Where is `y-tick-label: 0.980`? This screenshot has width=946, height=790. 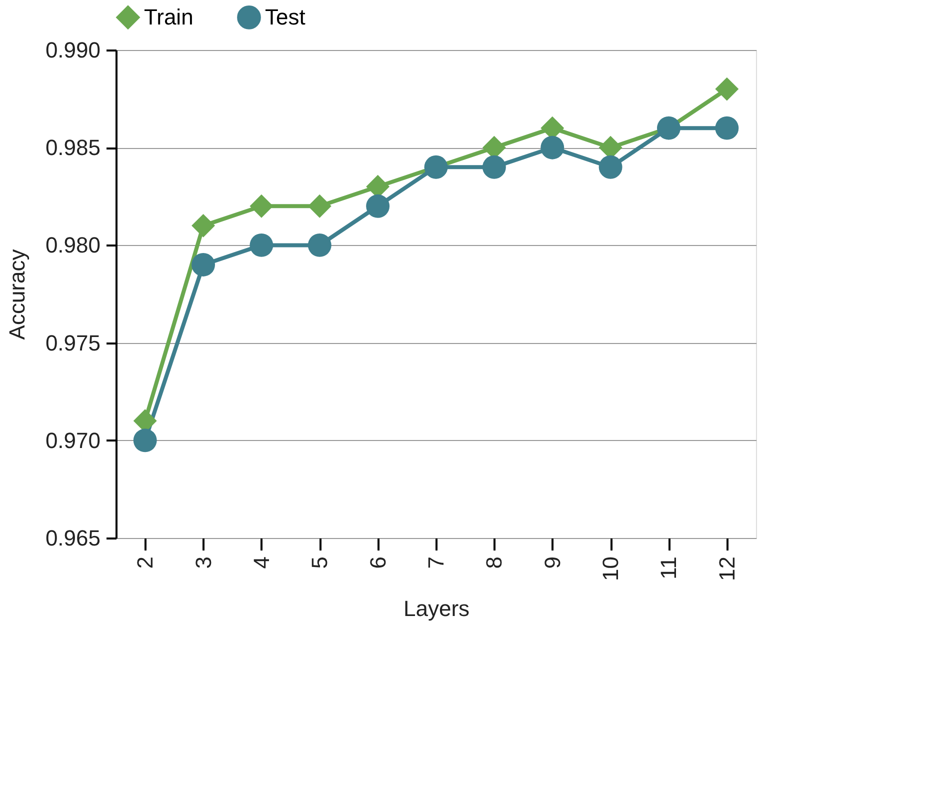 y-tick-label: 0.980 is located at coordinates (72, 245).